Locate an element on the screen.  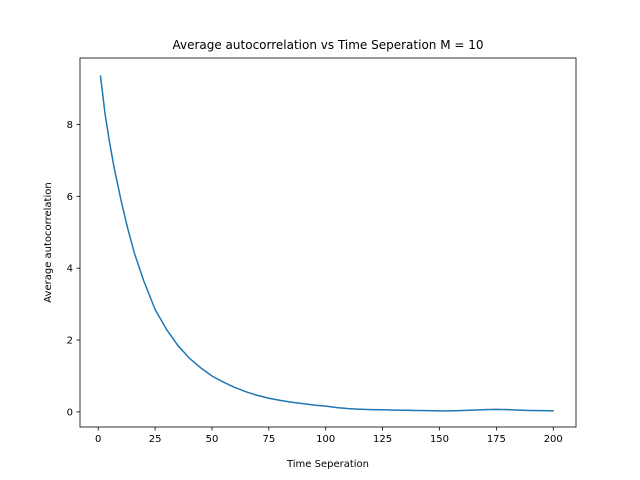
x-tick-label-100: 100 is located at coordinates (325, 439).